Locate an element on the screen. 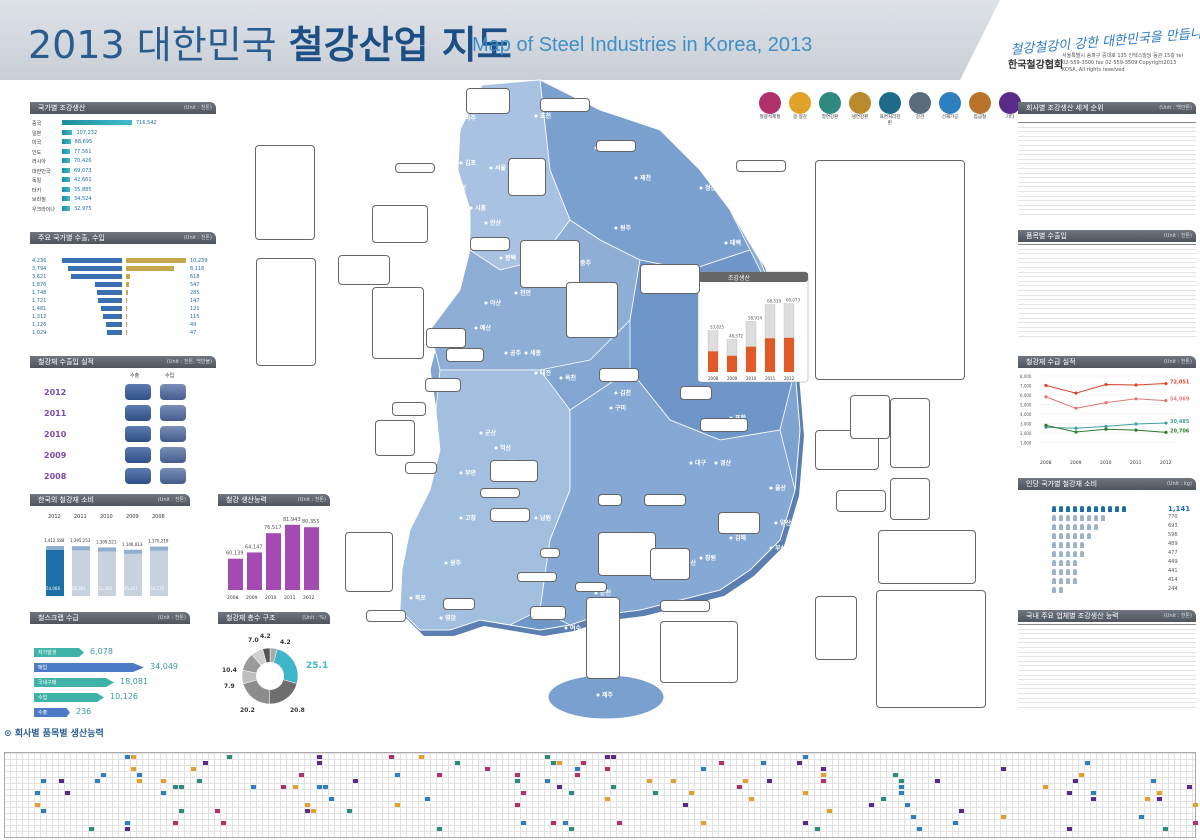 The image size is (1200, 840). category-label: 냉연강판 is located at coordinates (860, 117).